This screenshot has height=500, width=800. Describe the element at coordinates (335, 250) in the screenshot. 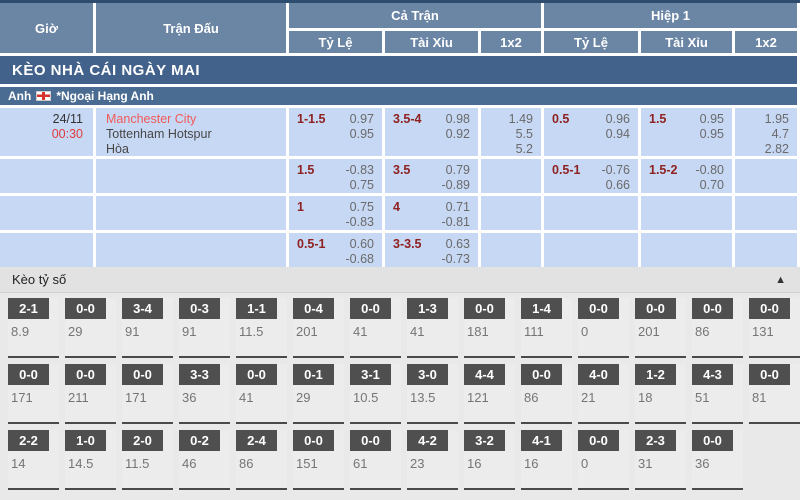

I see `ft-handicap-cell: 0.5-1 0.60 -0.68` at that location.